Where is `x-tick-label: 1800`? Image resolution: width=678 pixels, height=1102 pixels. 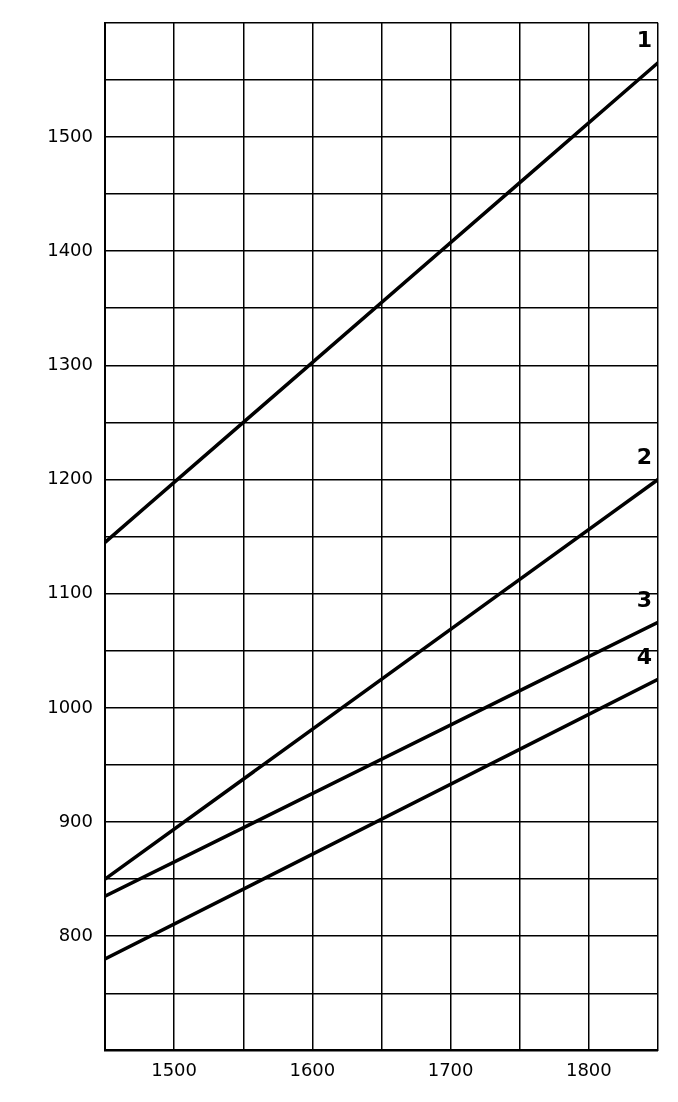 x-tick-label: 1800 is located at coordinates (588, 1069).